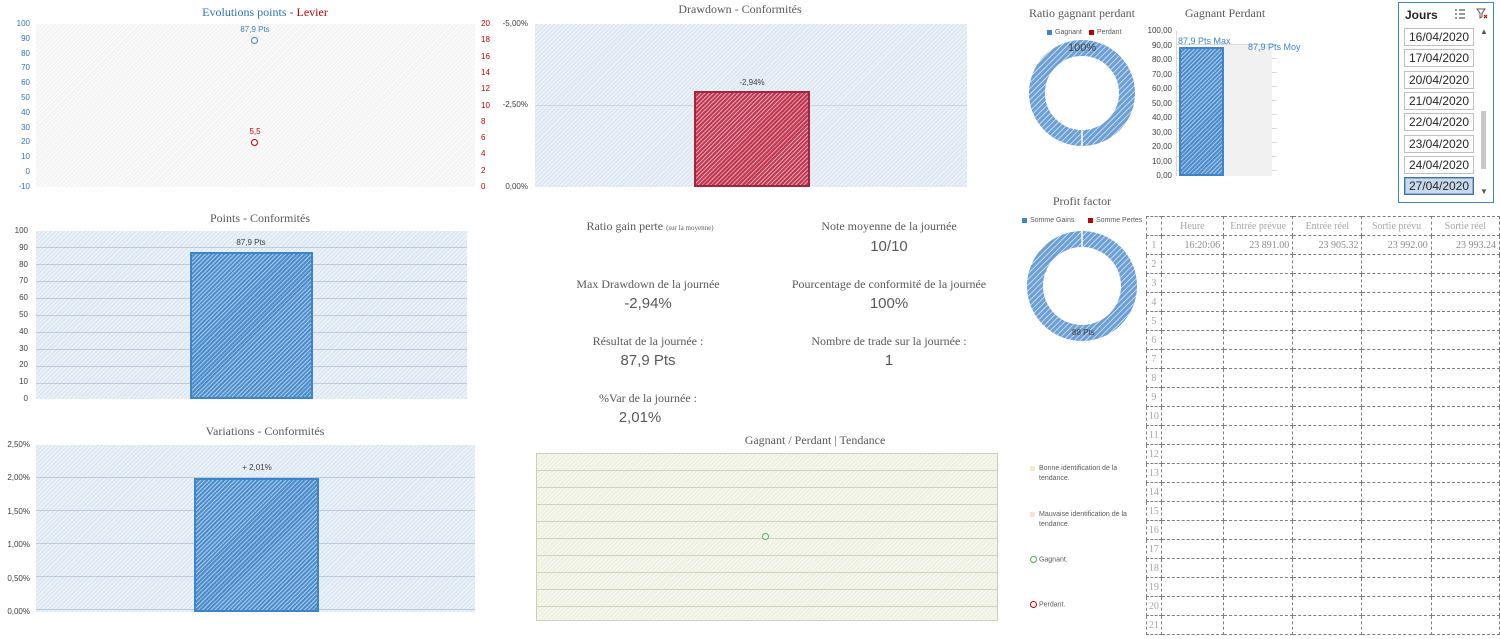 The height and width of the screenshot is (639, 1500). What do you see at coordinates (1460, 14) in the screenshot?
I see `multi-select-icon` at bounding box center [1460, 14].